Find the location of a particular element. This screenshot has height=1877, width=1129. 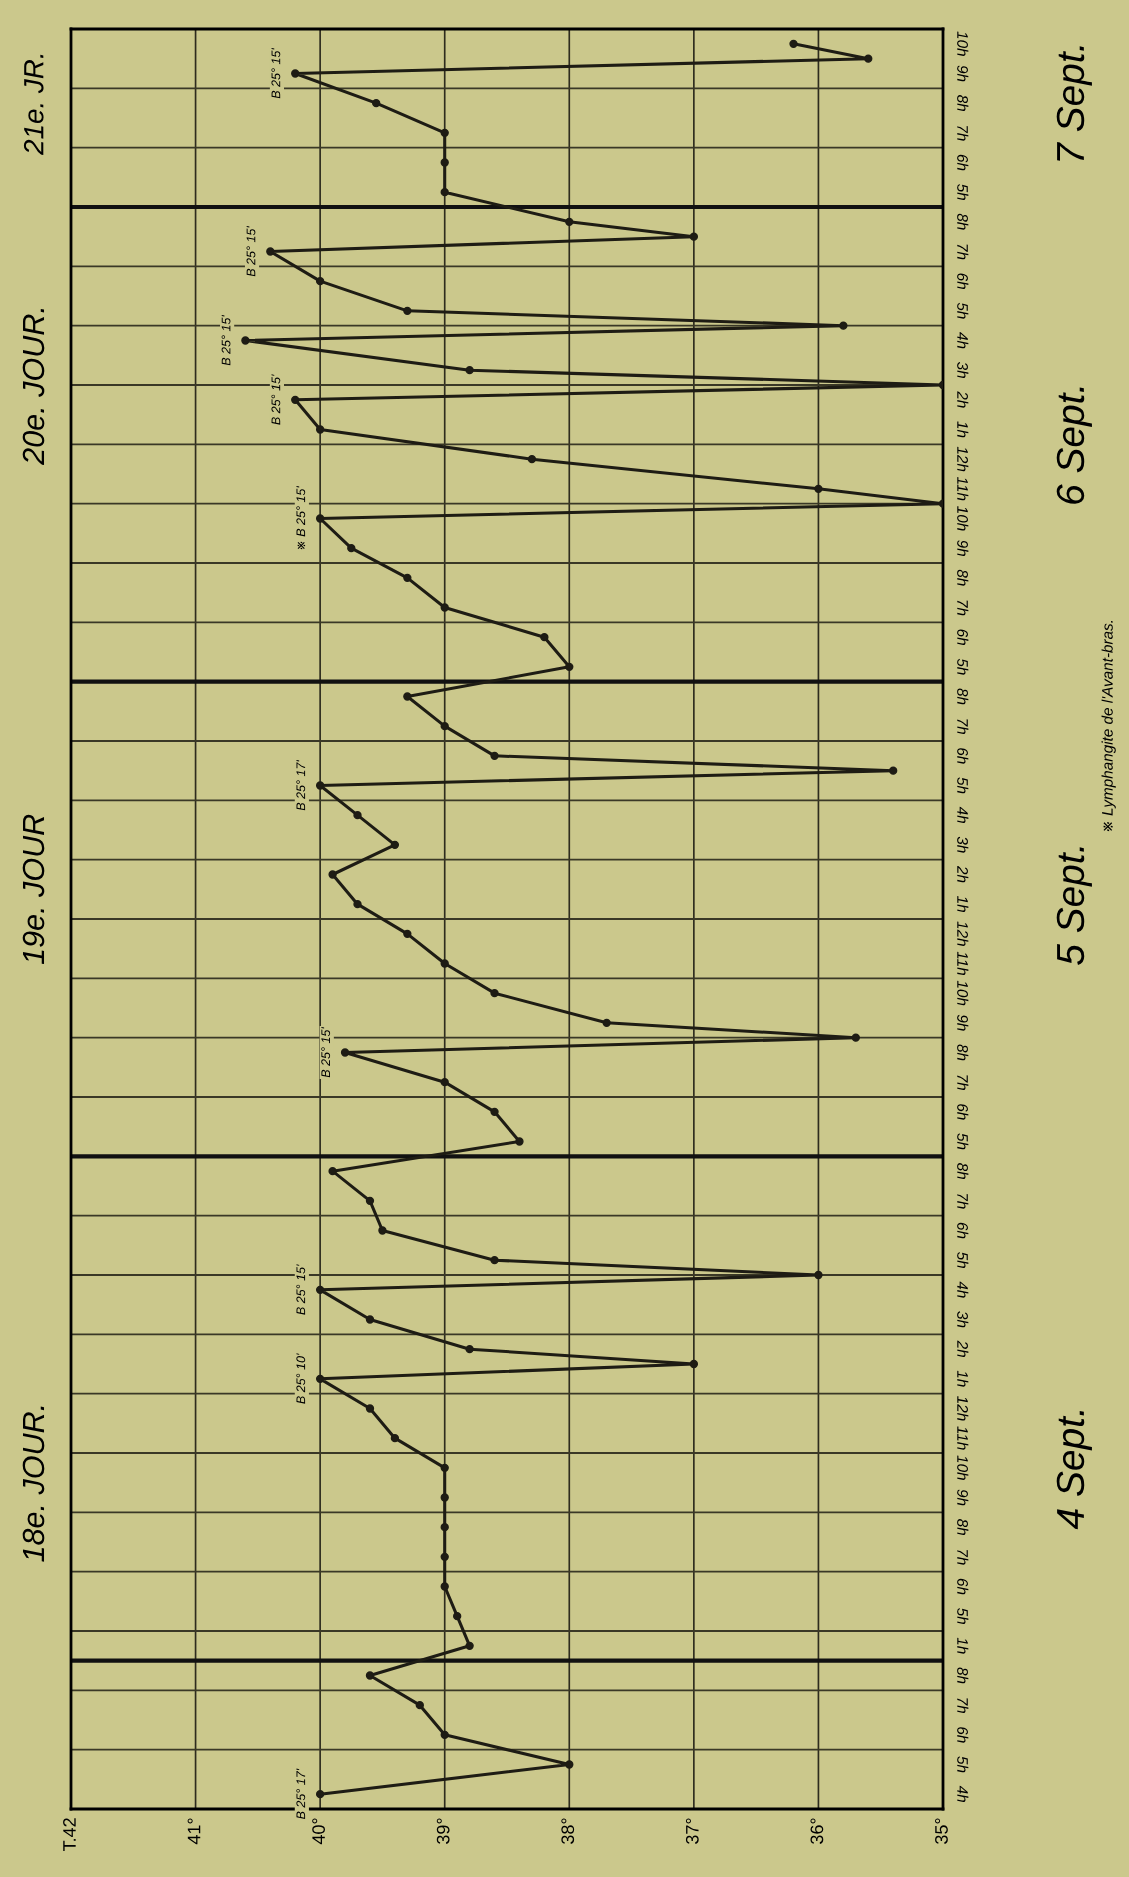

text: 18e. JOUR. is located at coordinates (33, 1484).